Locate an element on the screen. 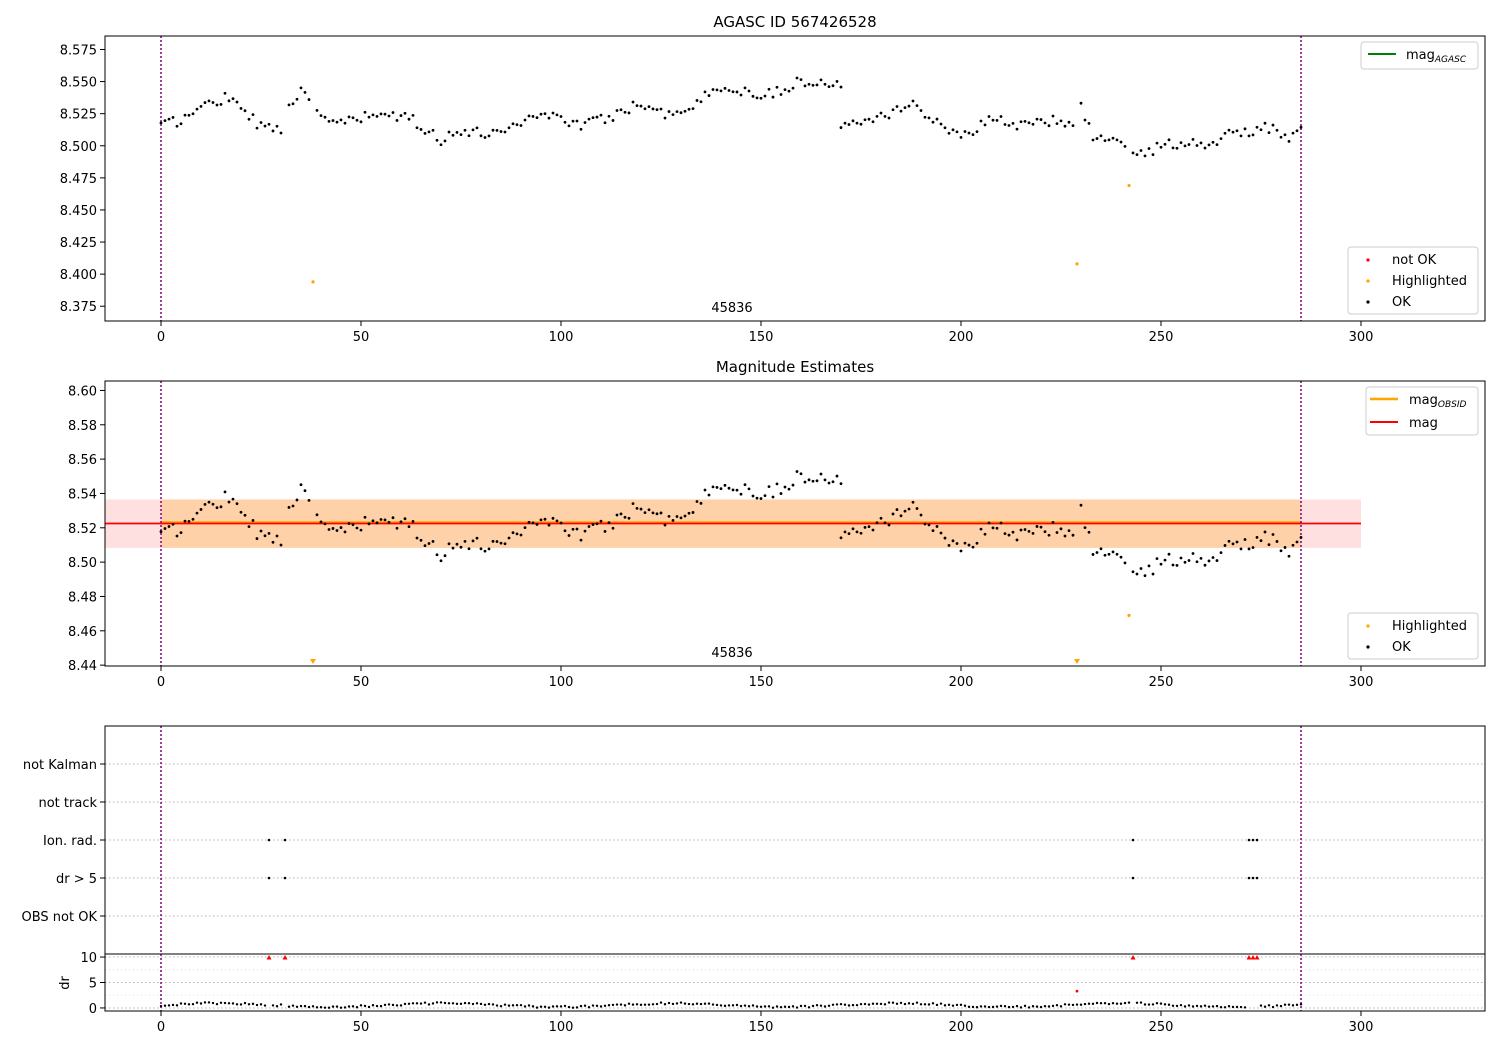  dr-clipped-marker is located at coordinates (285, 957).